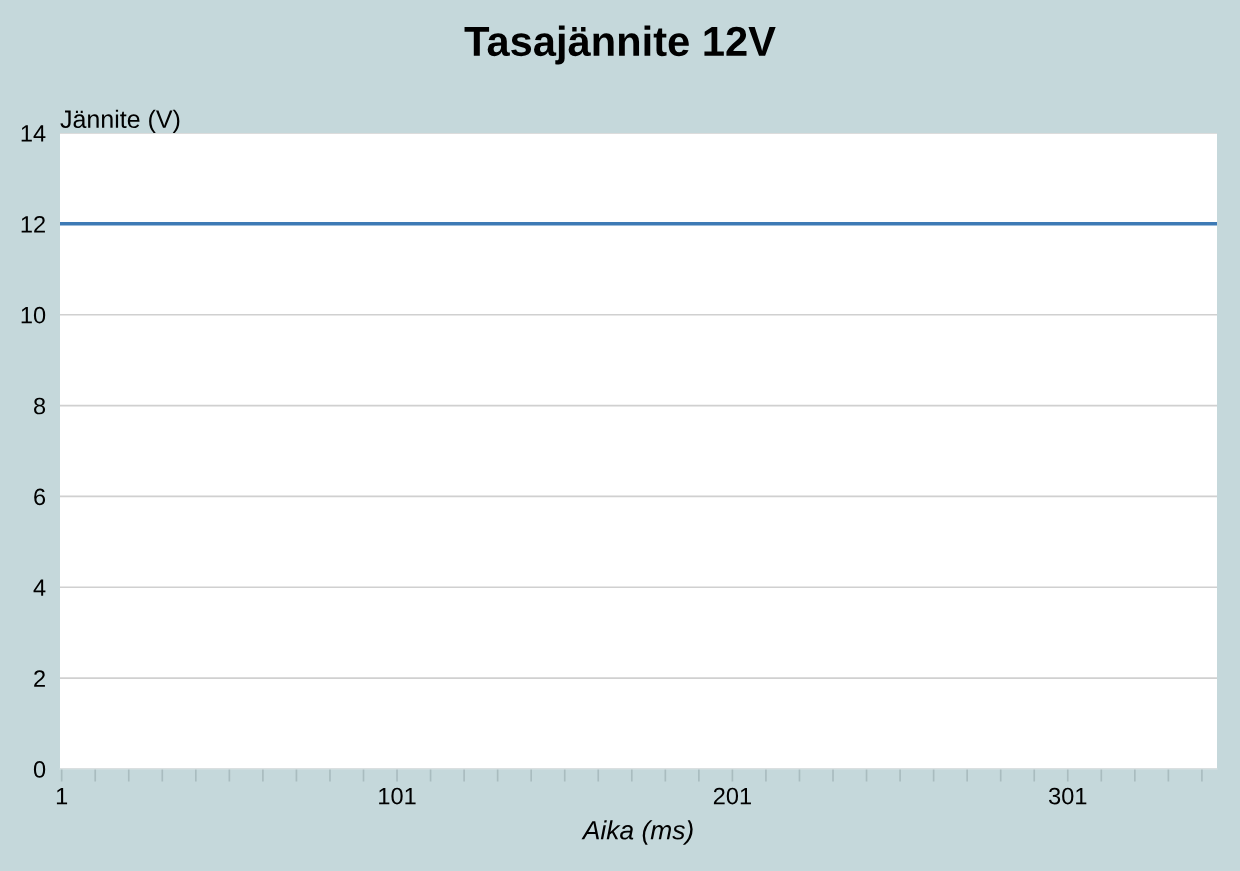 The height and width of the screenshot is (871, 1240). Describe the element at coordinates (62, 796) in the screenshot. I see `x-tick-label: 1` at that location.